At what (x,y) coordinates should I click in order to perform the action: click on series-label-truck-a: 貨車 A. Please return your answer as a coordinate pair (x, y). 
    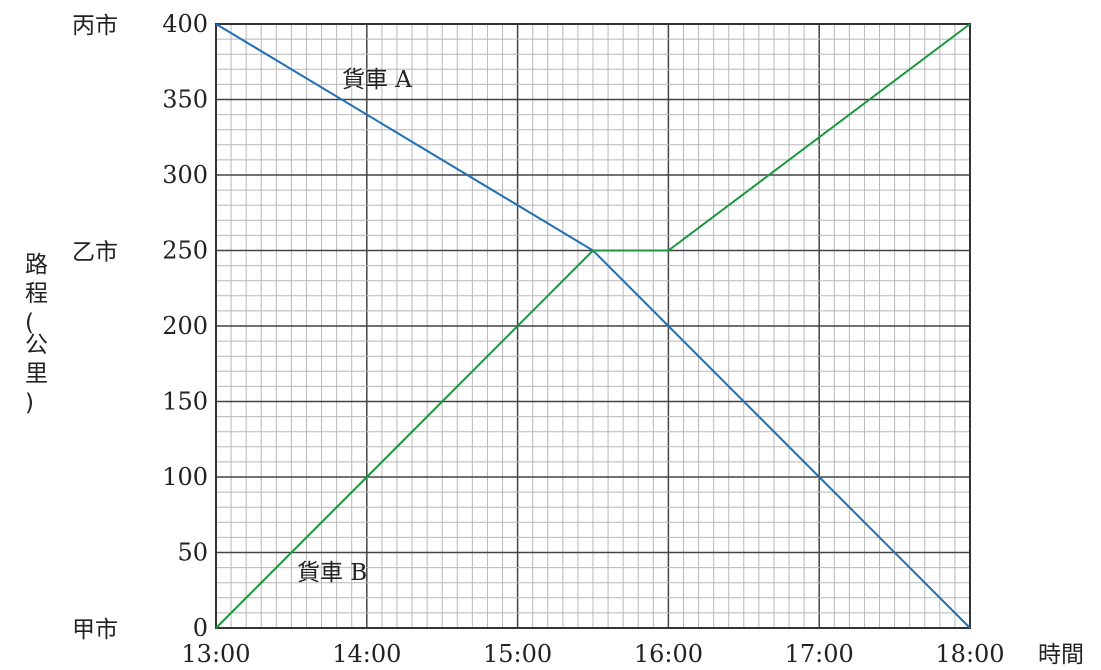
    Looking at the image, I should click on (377, 80).